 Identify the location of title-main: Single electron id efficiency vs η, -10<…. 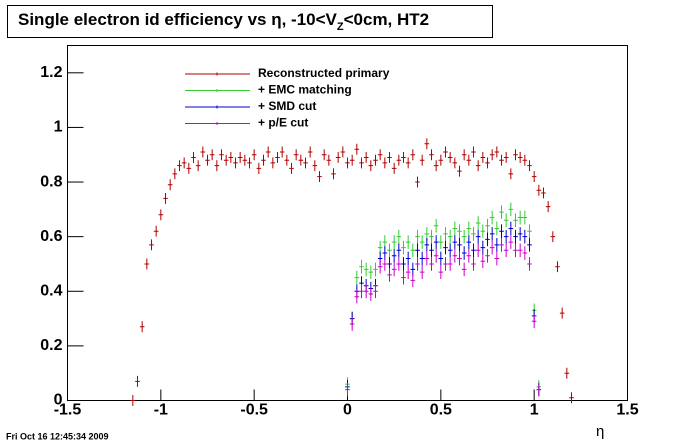
(178, 19).